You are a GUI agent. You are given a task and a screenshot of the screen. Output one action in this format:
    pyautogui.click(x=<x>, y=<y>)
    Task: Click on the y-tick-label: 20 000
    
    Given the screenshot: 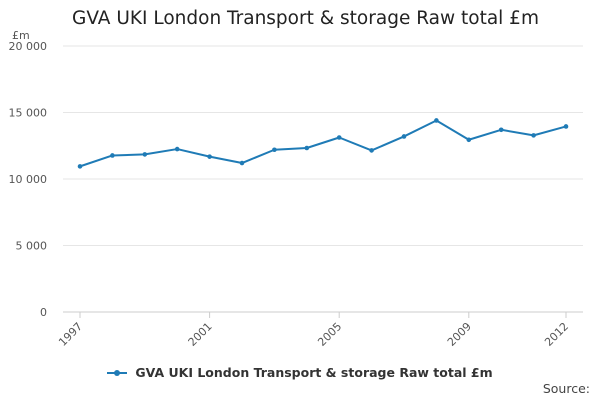 What is the action you would take?
    pyautogui.click(x=28, y=46)
    